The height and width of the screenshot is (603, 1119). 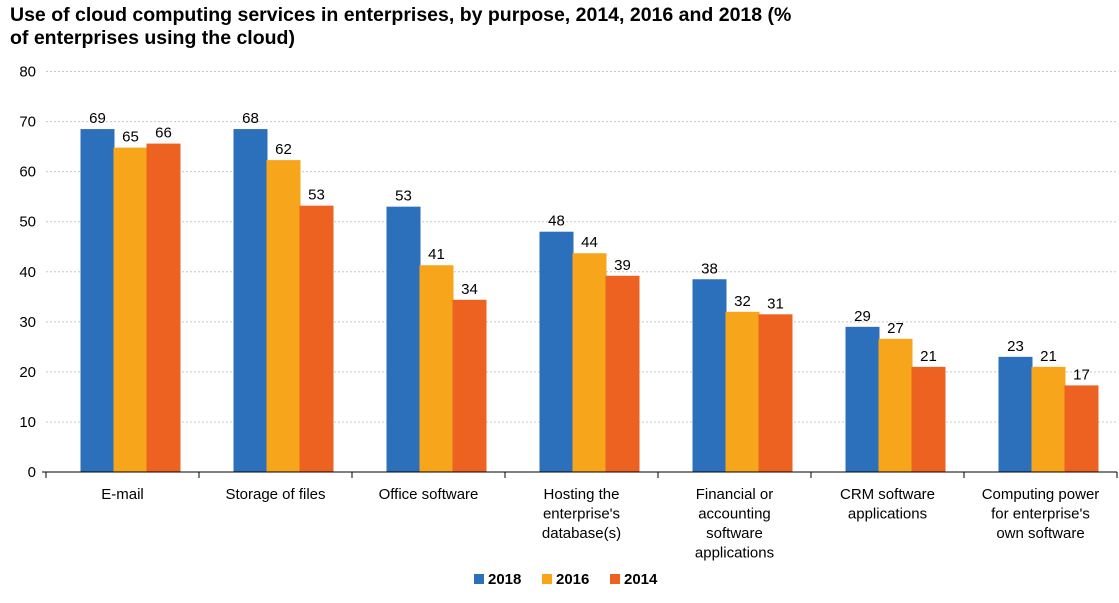 I want to click on data-label: 39, so click(x=622, y=265).